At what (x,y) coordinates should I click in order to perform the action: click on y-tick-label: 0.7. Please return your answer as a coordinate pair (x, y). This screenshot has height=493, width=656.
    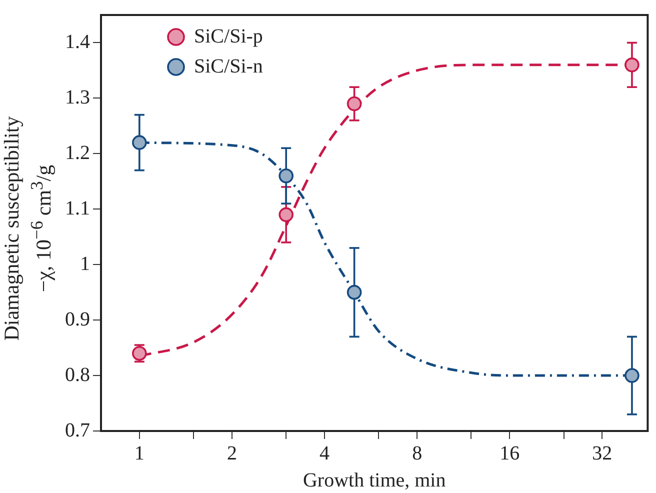
    Looking at the image, I should click on (77, 430).